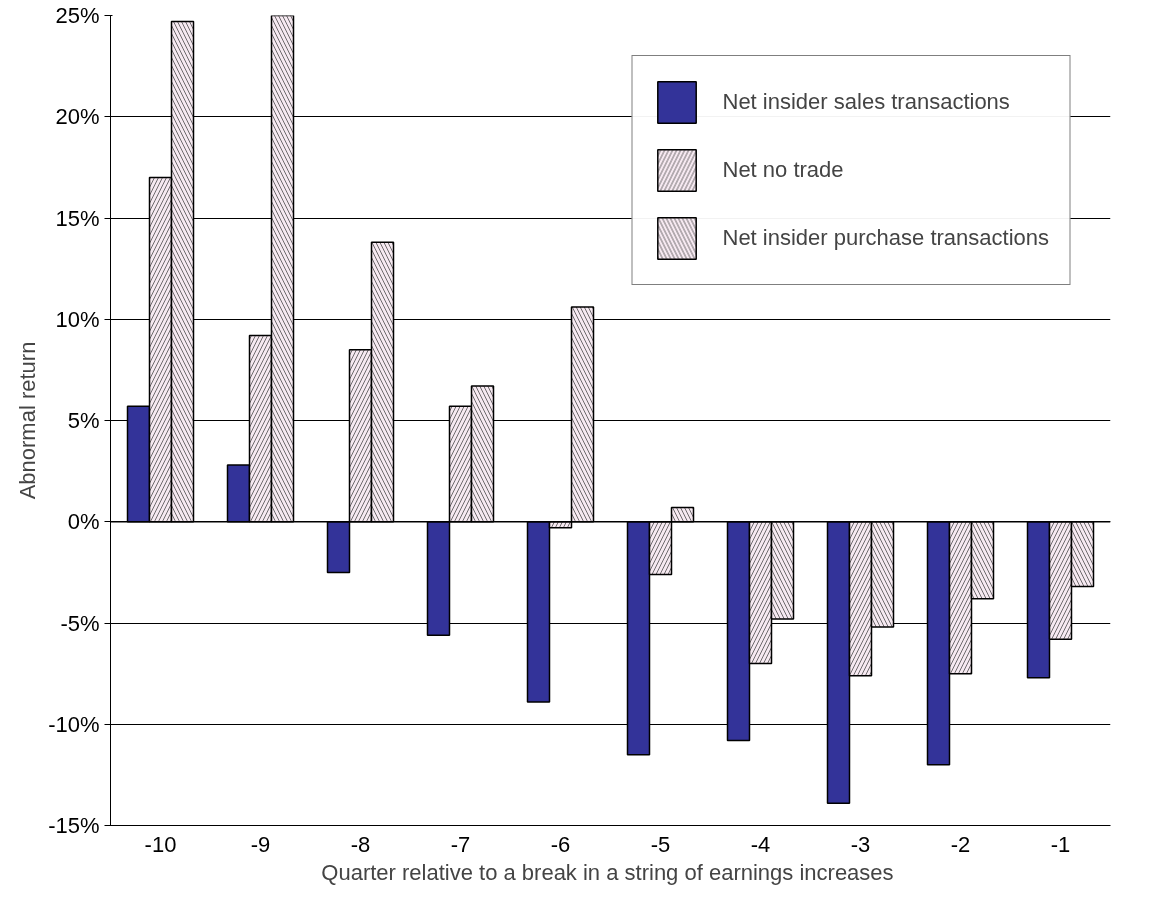 The height and width of the screenshot is (917, 1159). What do you see at coordinates (83, 420) in the screenshot?
I see `y-tick-label: 5%` at bounding box center [83, 420].